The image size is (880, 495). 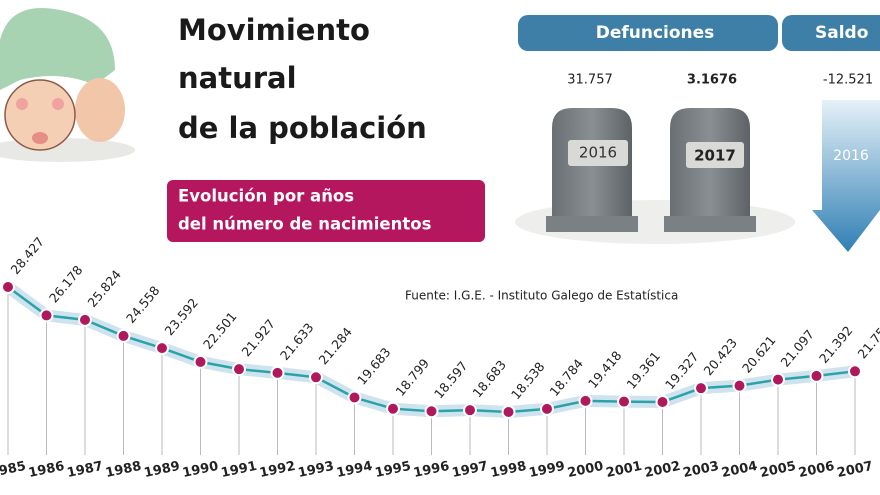 I want to click on subtitle-box, so click(x=326, y=211).